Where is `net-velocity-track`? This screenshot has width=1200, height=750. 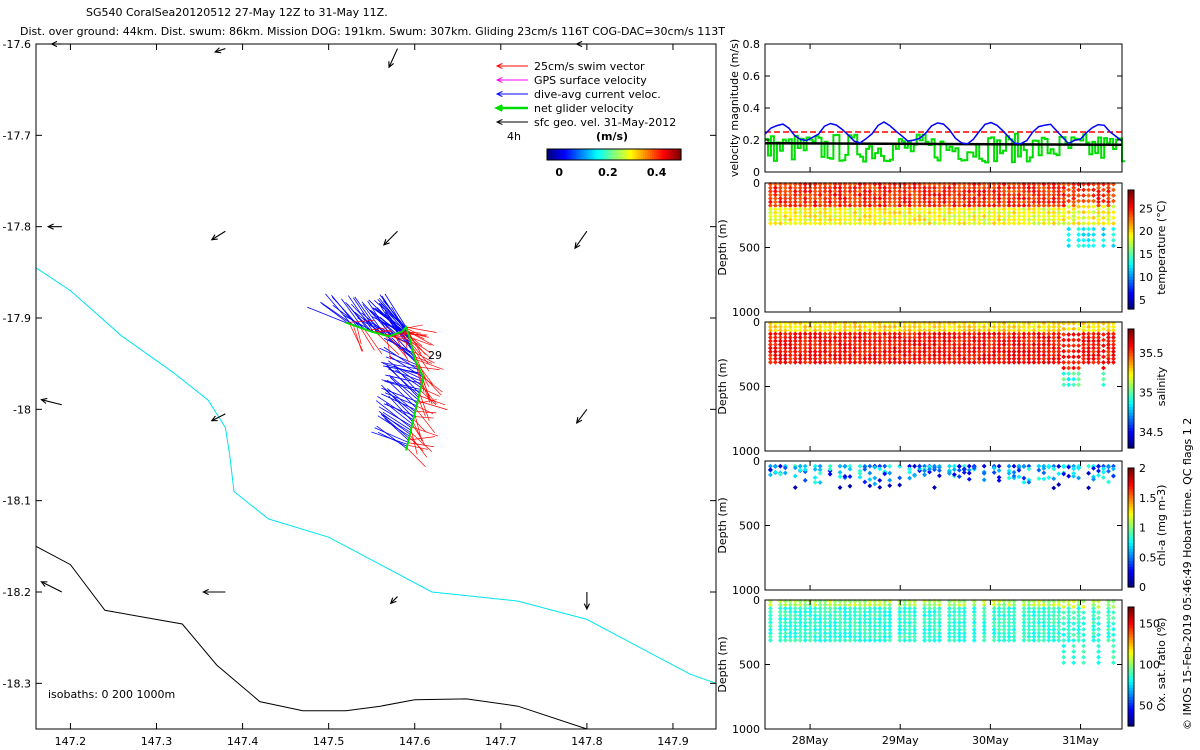
net-velocity-track is located at coordinates (385, 386).